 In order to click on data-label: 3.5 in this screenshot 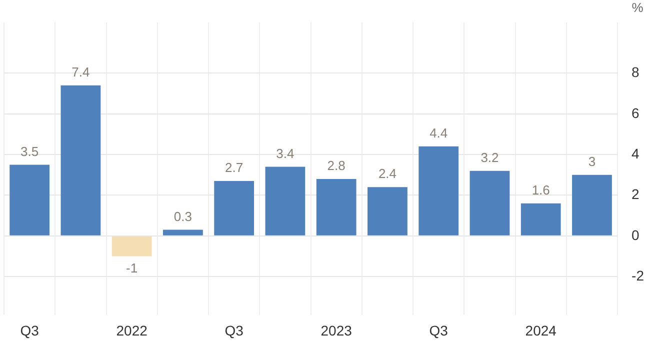, I will do `click(29, 151)`.